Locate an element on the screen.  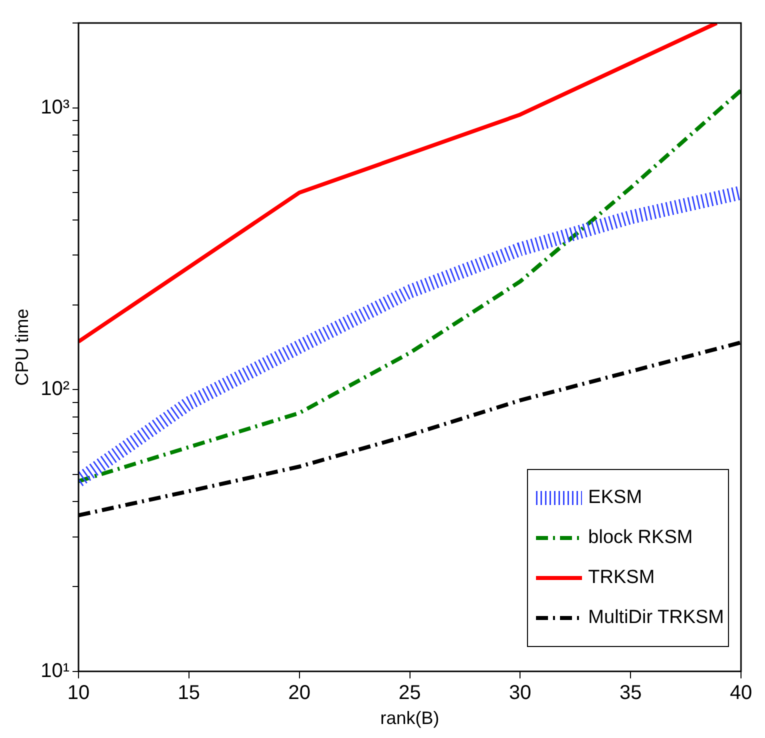
x-tick-label: 35 is located at coordinates (630, 693).